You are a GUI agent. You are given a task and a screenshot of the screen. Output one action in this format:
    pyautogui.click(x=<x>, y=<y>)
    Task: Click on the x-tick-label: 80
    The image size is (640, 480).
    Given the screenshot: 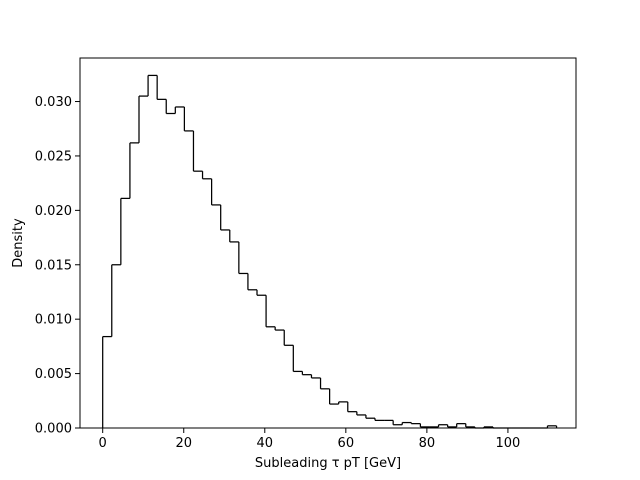 What is the action you would take?
    pyautogui.click(x=427, y=443)
    